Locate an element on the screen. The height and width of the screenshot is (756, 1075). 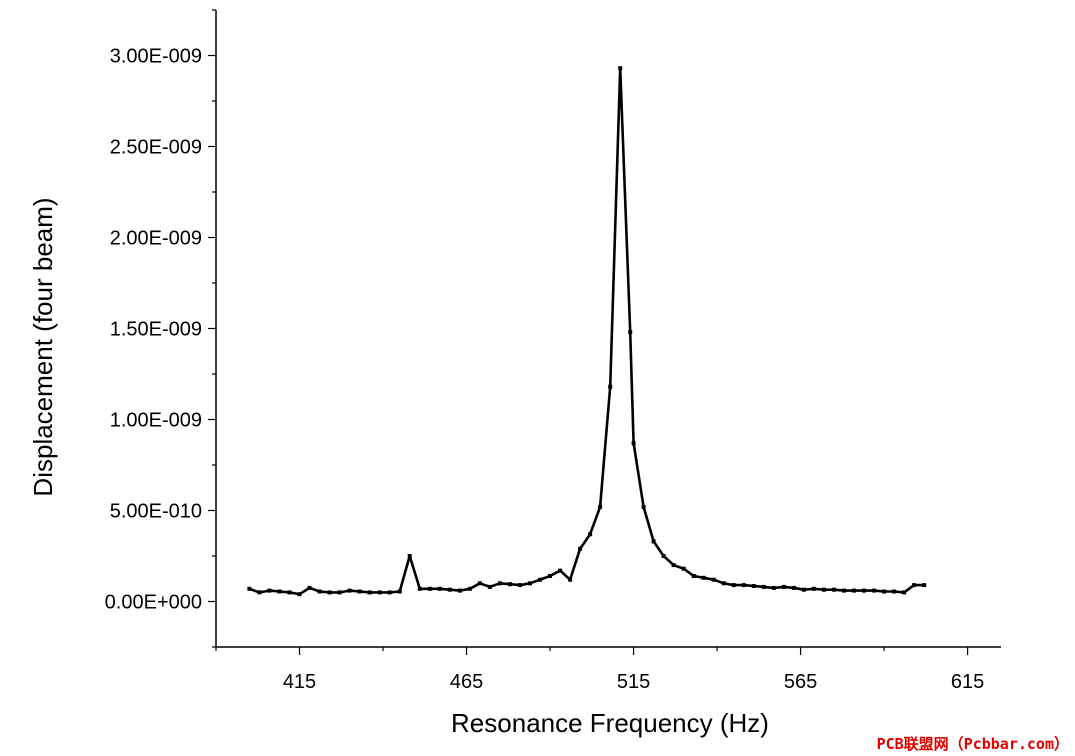
x-tick-label: 415 is located at coordinates (299, 682).